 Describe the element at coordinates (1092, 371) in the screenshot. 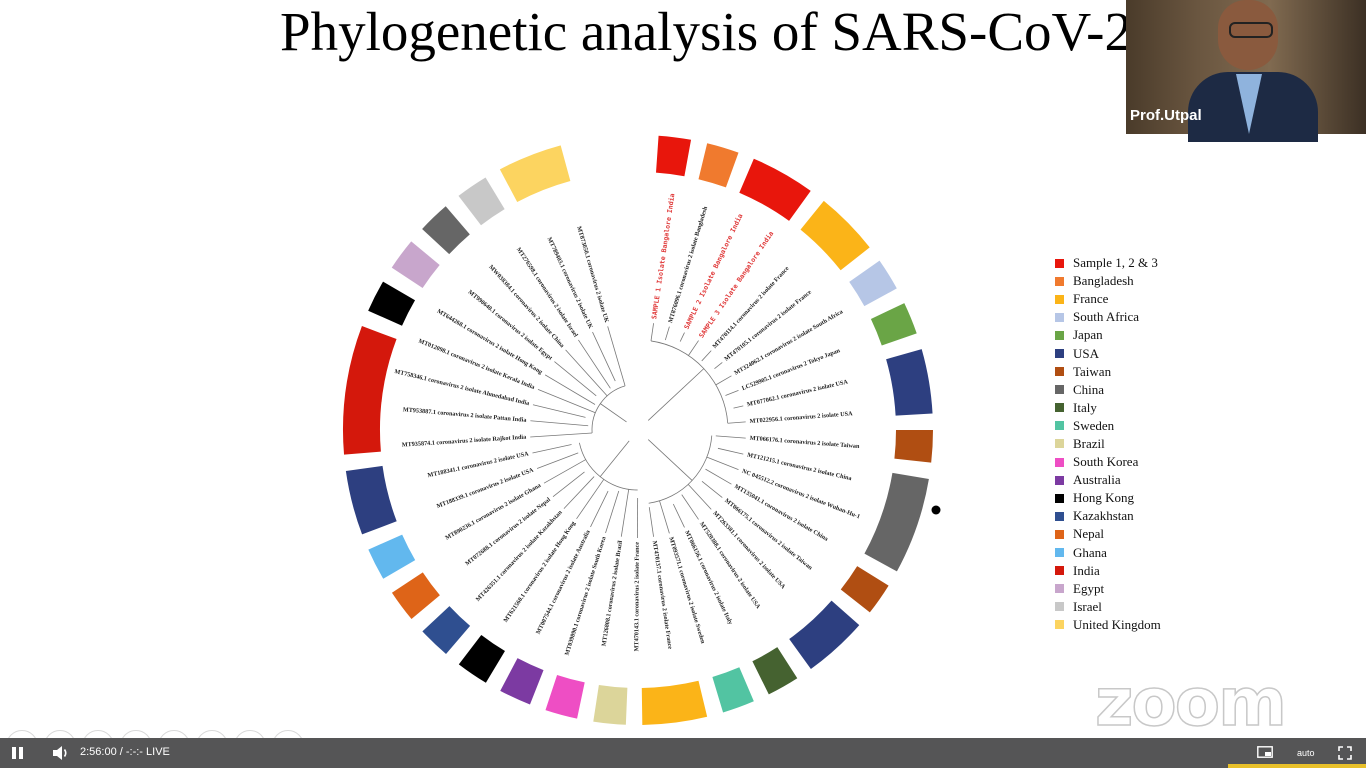

I see `legend-label: Taiwan` at that location.